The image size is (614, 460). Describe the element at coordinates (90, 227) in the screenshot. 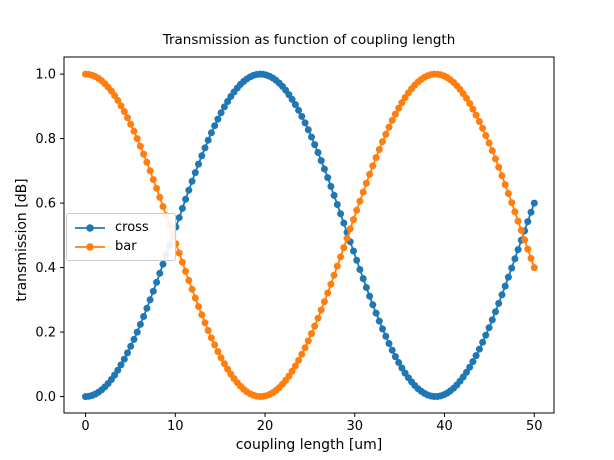

I see `cross-swatch` at that location.